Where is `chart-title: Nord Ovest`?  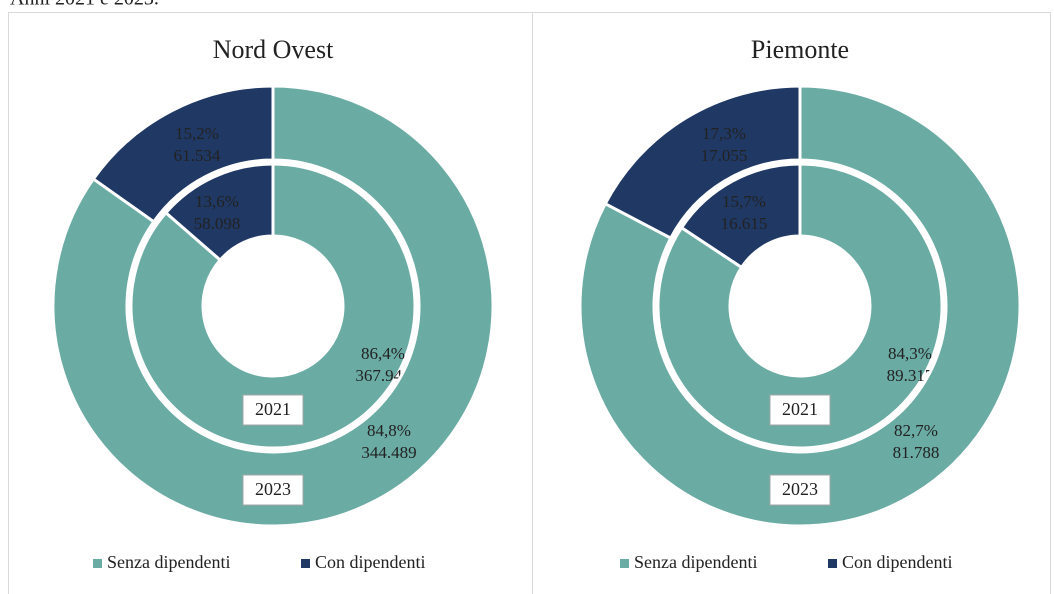
chart-title: Nord Ovest is located at coordinates (273, 49).